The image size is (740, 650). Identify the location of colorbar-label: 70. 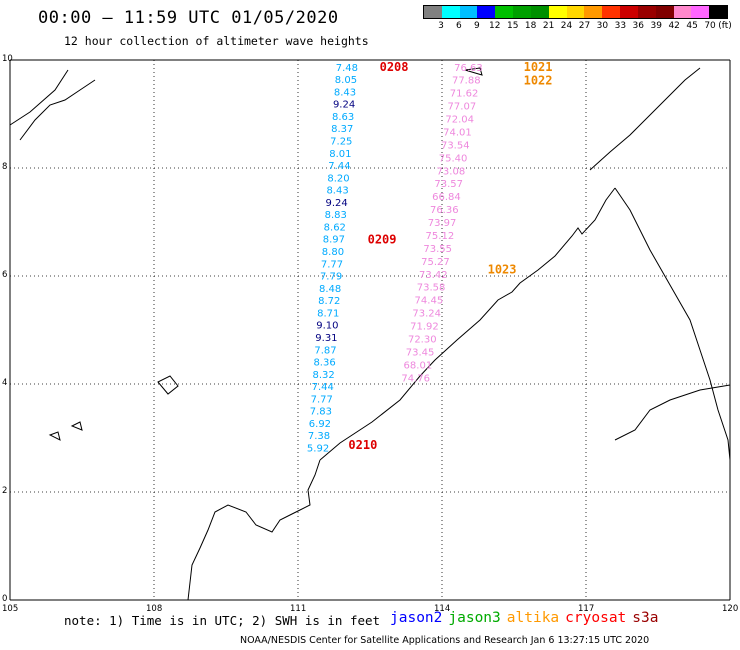
(710, 26).